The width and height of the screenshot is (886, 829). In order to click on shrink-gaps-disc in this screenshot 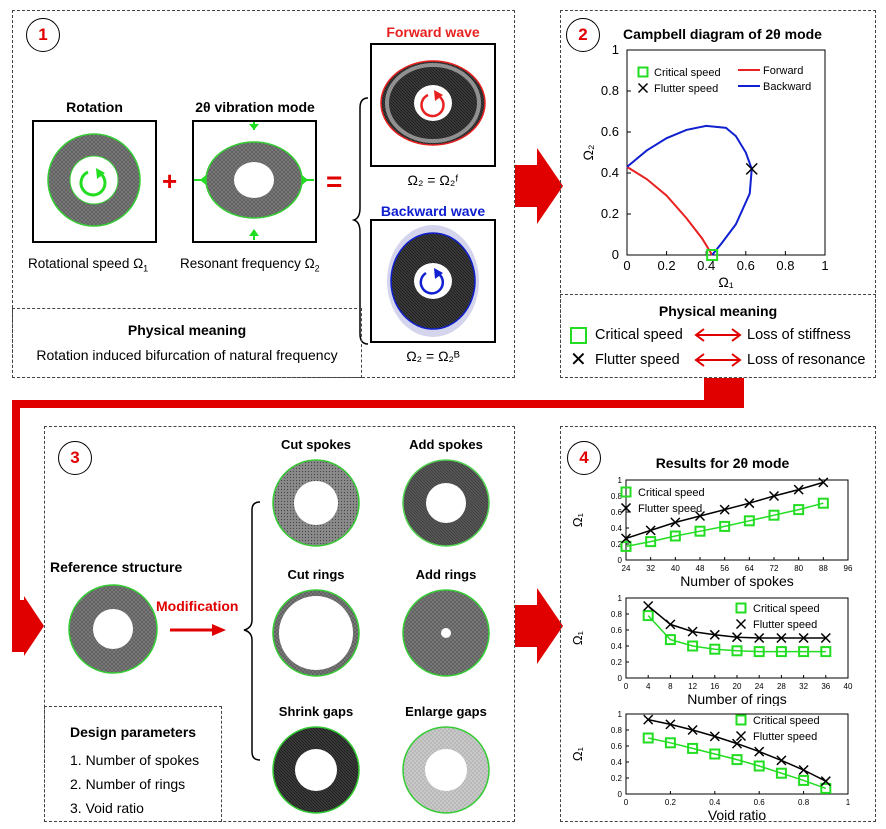, I will do `click(316, 770)`.